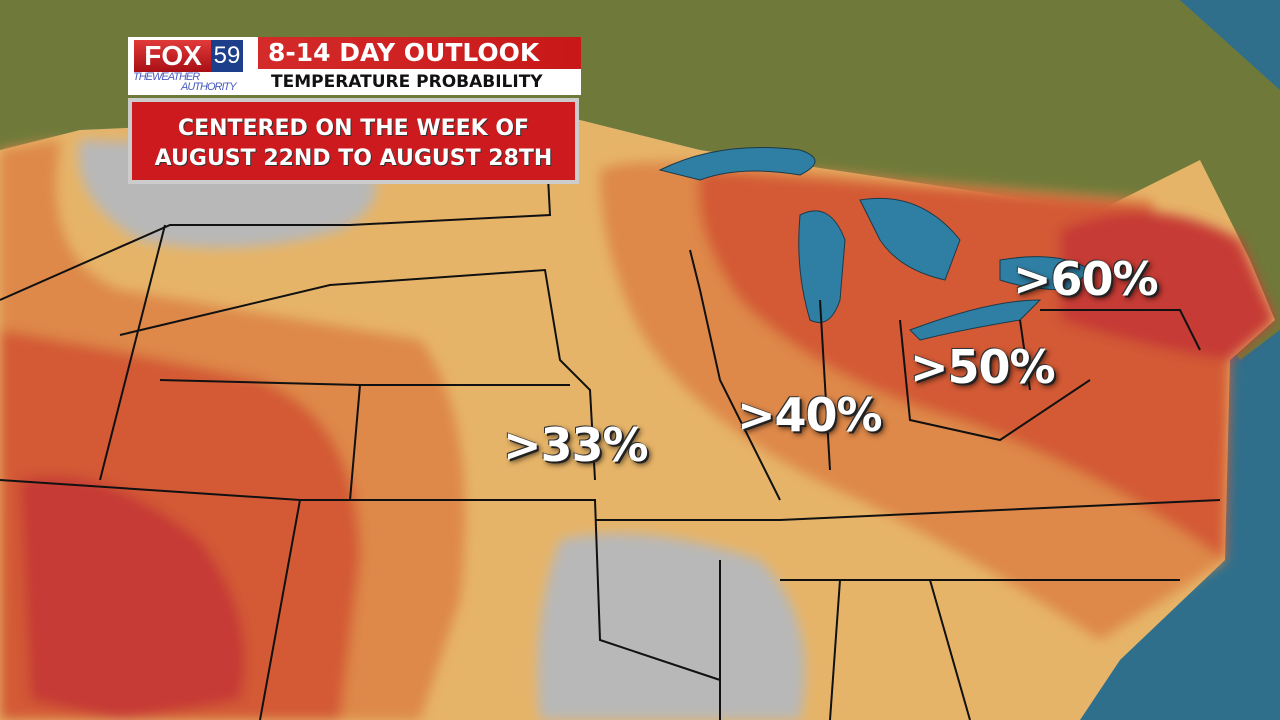  Describe the element at coordinates (983, 367) in the screenshot. I see `label-above-50: >50%` at that location.